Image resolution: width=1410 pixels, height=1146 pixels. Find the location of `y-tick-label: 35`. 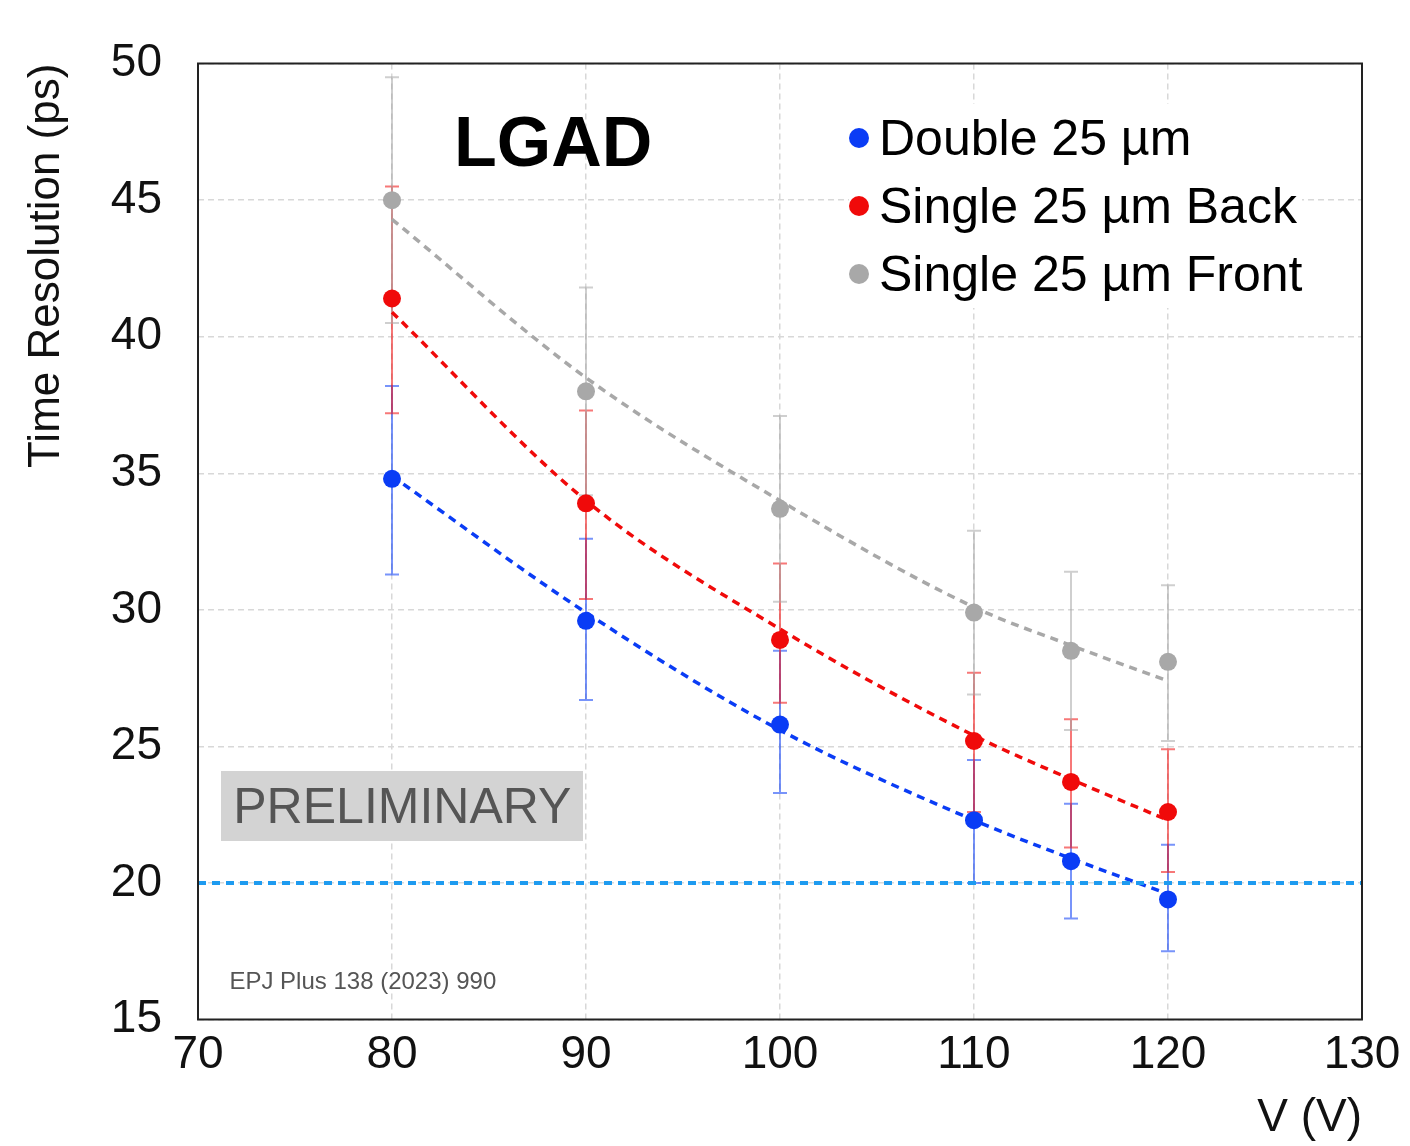

y-tick-label: 35 is located at coordinates (136, 470).